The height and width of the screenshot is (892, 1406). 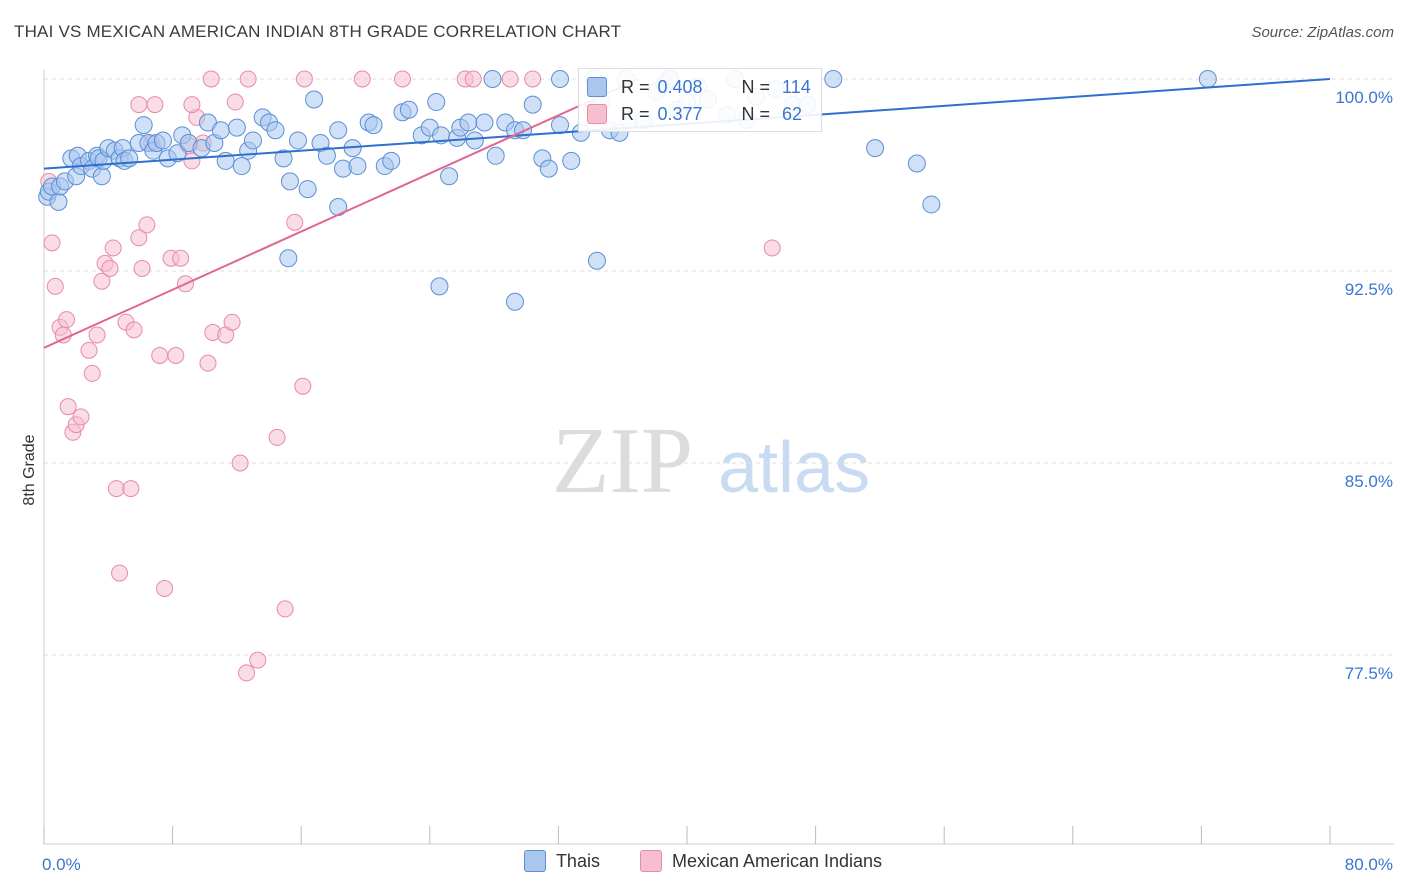 I want to click on watermark-zip: ZIP, so click(x=622, y=461).